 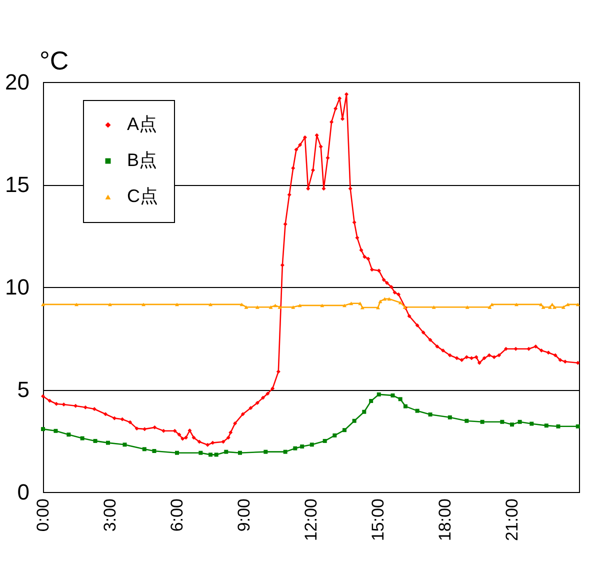 What do you see at coordinates (244, 515) in the screenshot?
I see `x-tick-label: 9:00` at bounding box center [244, 515].